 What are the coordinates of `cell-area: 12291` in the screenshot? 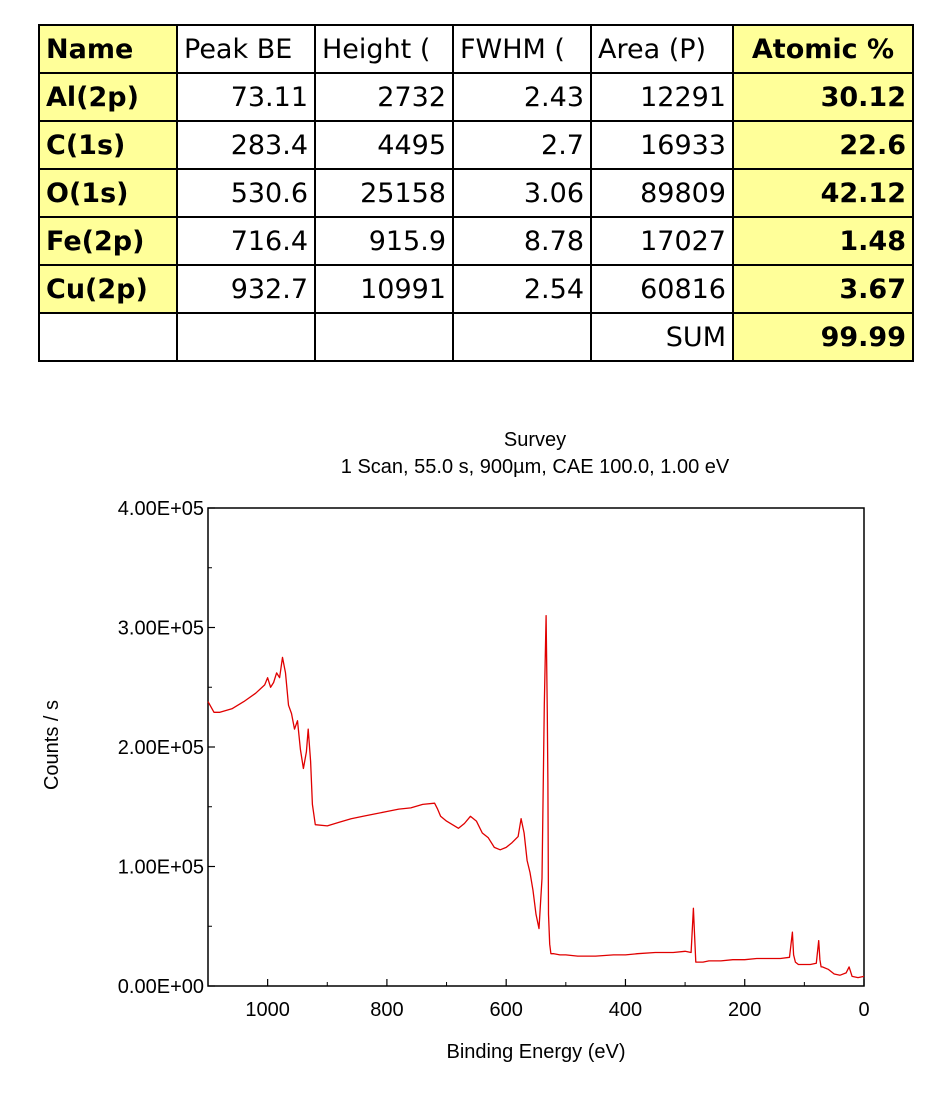 It's located at (662, 97).